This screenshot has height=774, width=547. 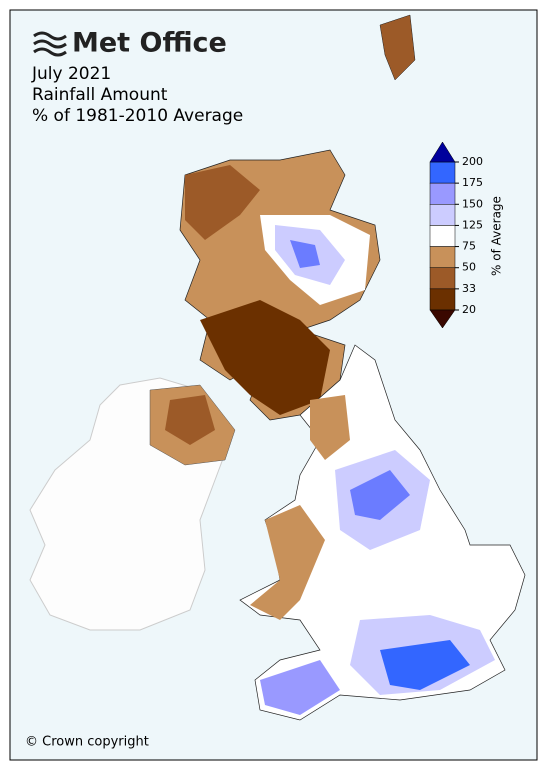 I want to click on legend-tick-label: 75, so click(x=469, y=246).